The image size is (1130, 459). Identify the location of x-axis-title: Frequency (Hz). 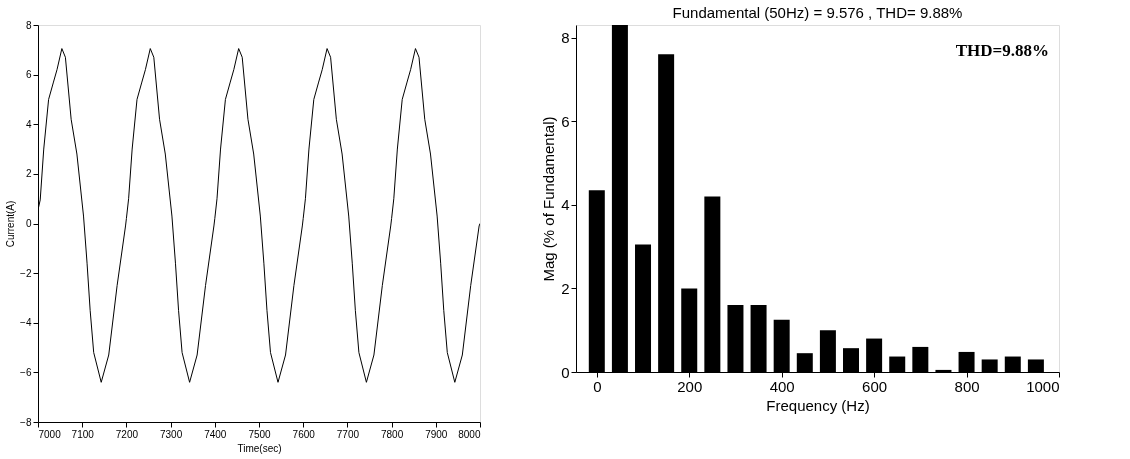
(818, 405).